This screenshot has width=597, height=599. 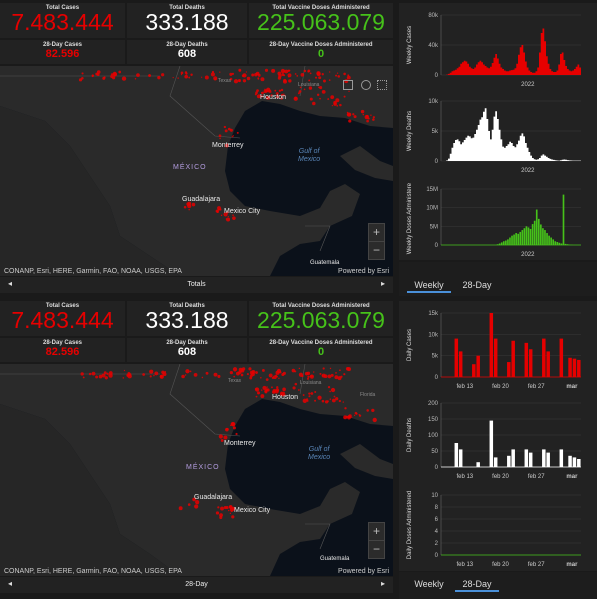 I want to click on prev-view-button: ◂, so click(x=10, y=283).